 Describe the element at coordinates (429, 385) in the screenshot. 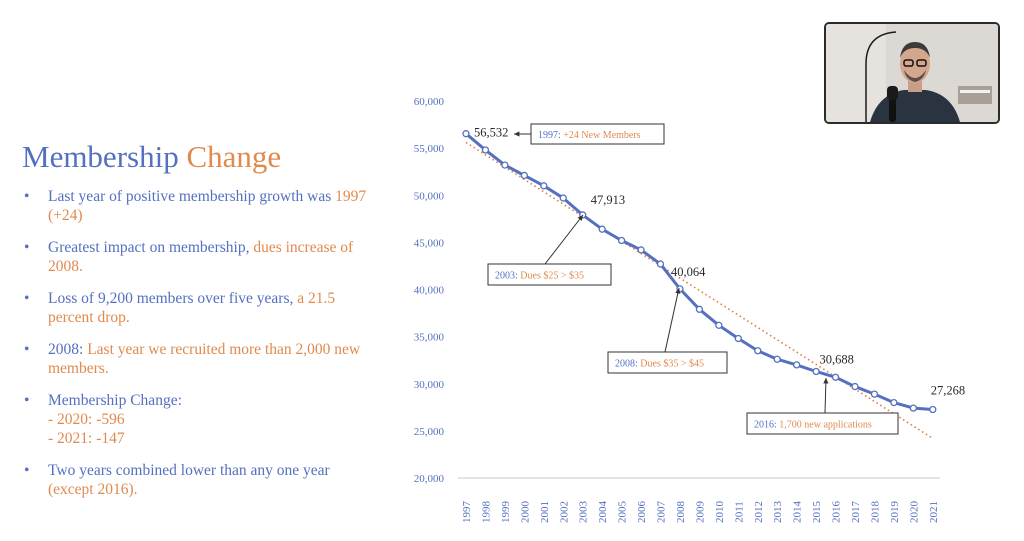

I see `y-tick-label: 30,000` at that location.